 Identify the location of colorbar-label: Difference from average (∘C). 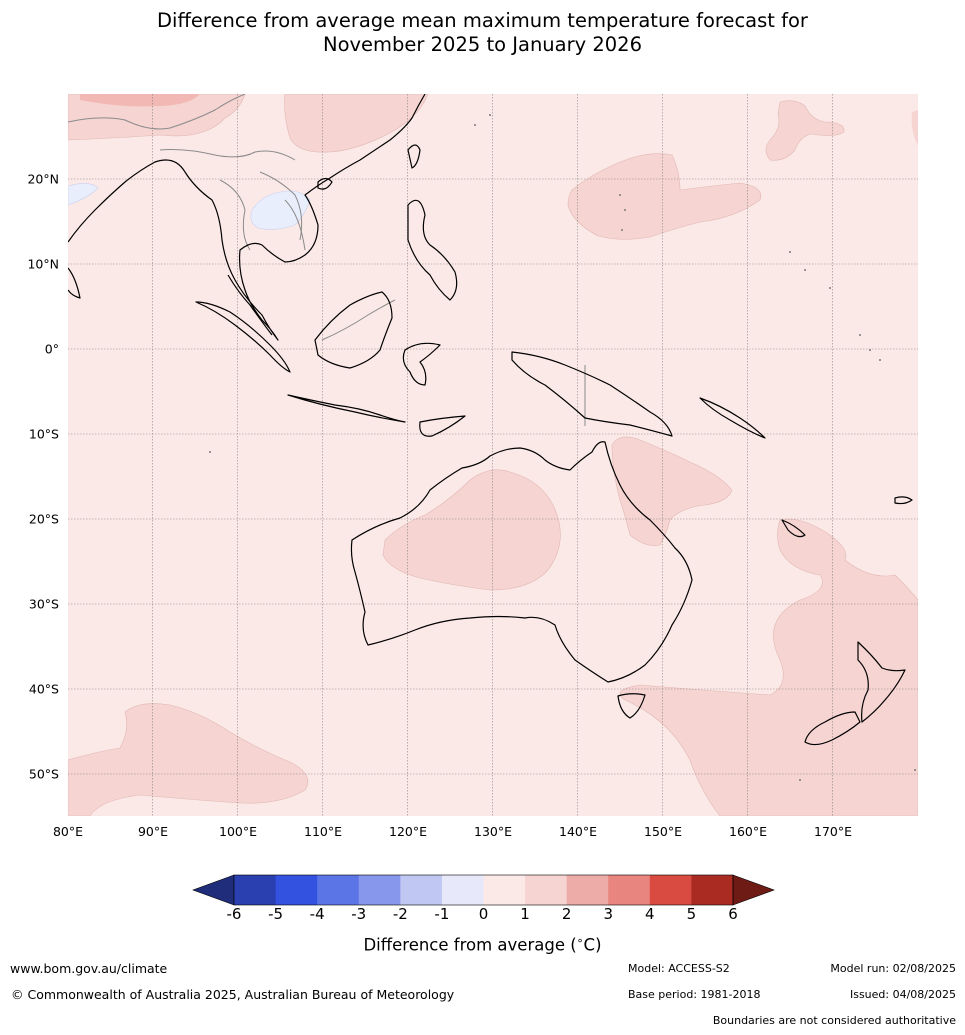
(482, 944).